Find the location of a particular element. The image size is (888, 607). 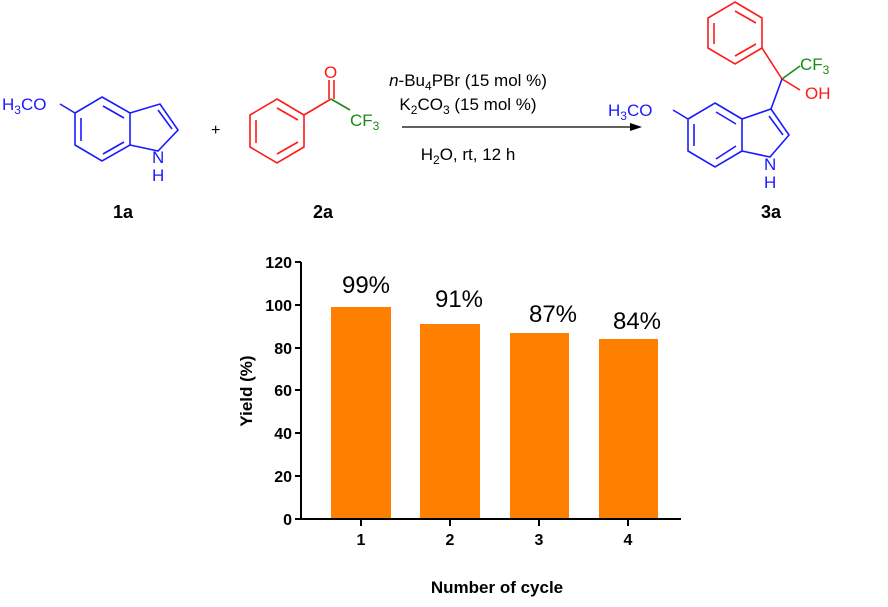

reactant-2a is located at coordinates (292, 122).